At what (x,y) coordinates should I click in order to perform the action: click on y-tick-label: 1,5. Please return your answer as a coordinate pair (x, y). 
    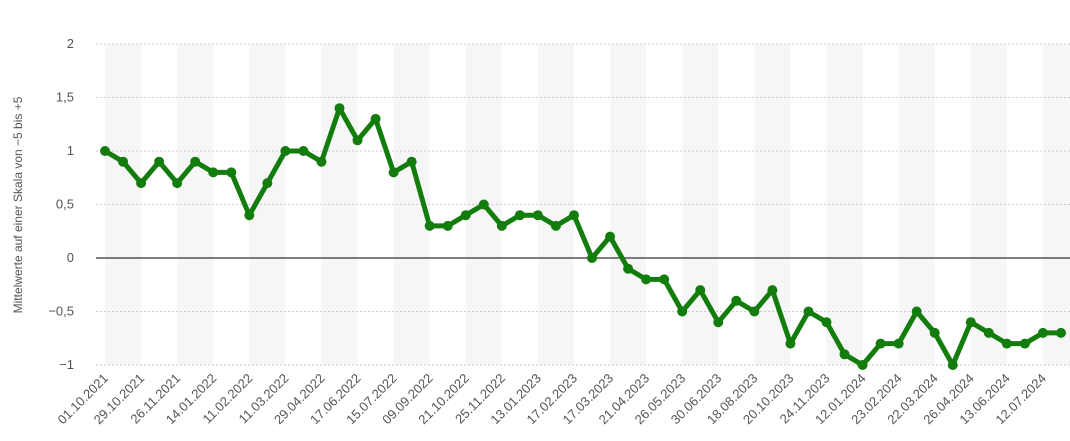
    Looking at the image, I should click on (65, 97).